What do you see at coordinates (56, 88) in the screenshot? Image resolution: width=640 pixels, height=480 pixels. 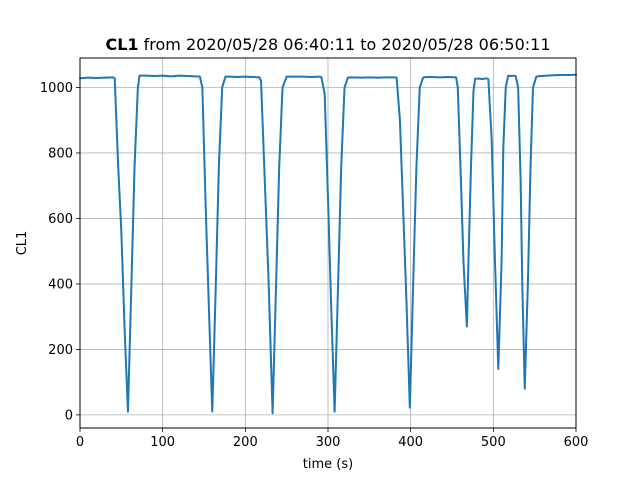 I see `y-tick-label: 1000` at bounding box center [56, 88].